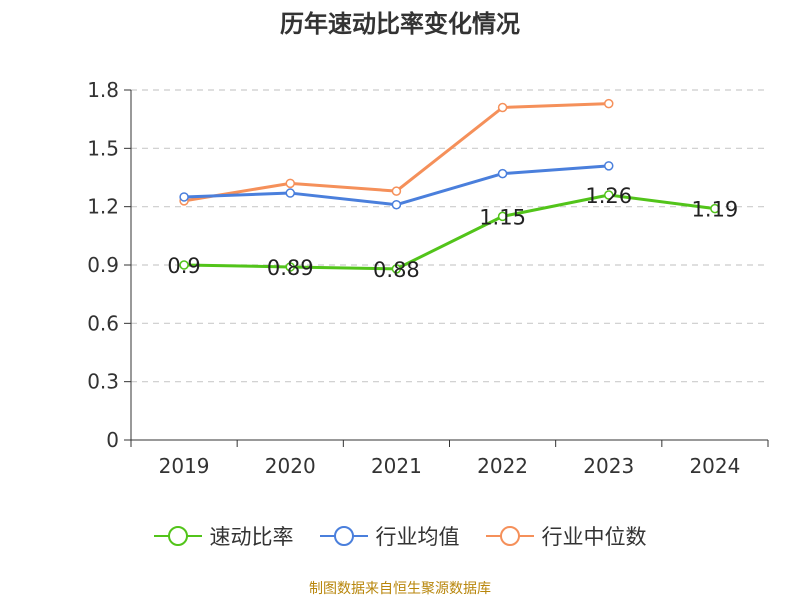 This screenshot has width=800, height=600. I want to click on legend-item-industry-median: 行业中位数, so click(566, 536).